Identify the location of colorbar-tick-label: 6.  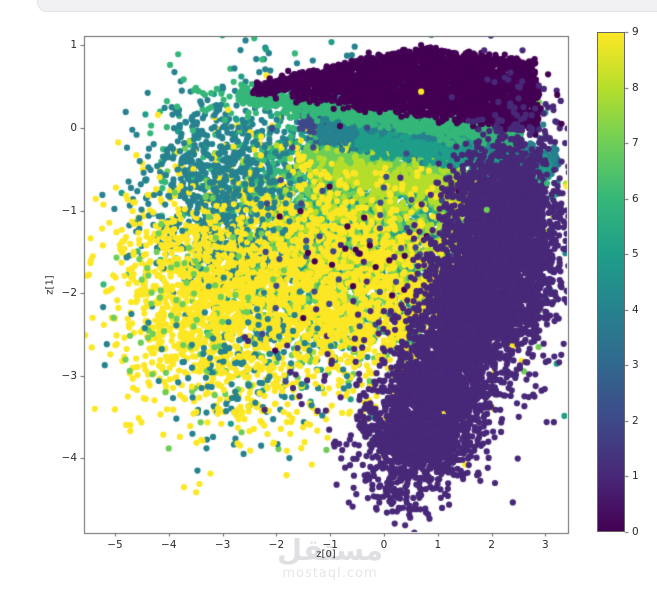
(635, 198).